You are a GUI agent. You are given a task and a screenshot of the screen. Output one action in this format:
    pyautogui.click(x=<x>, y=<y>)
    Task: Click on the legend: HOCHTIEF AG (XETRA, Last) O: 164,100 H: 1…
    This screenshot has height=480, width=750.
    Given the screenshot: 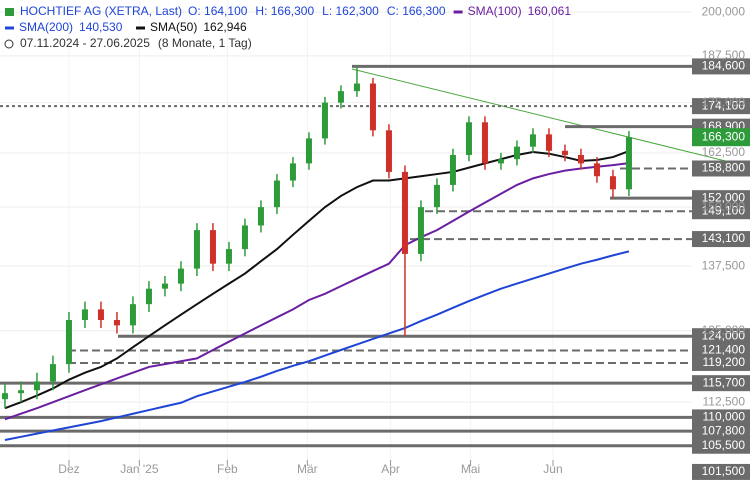 What is the action you would take?
    pyautogui.click(x=288, y=27)
    